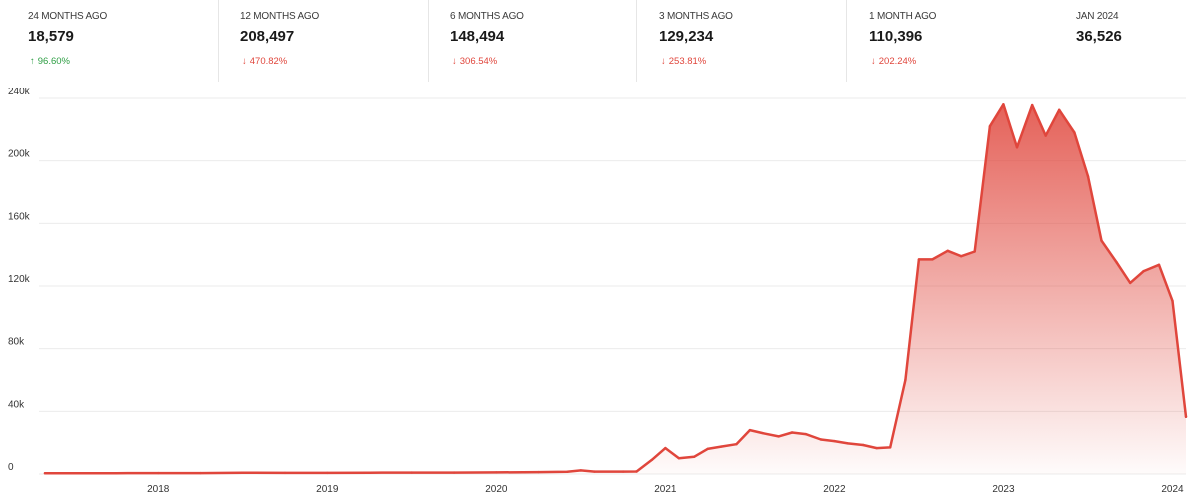 This screenshot has height=500, width=1188. What do you see at coordinates (327, 489) in the screenshot?
I see `x-tick-label: 2019` at bounding box center [327, 489].